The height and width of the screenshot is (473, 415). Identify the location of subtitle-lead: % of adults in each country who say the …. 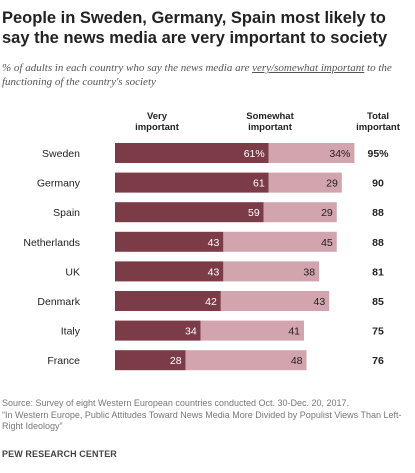
(127, 68).